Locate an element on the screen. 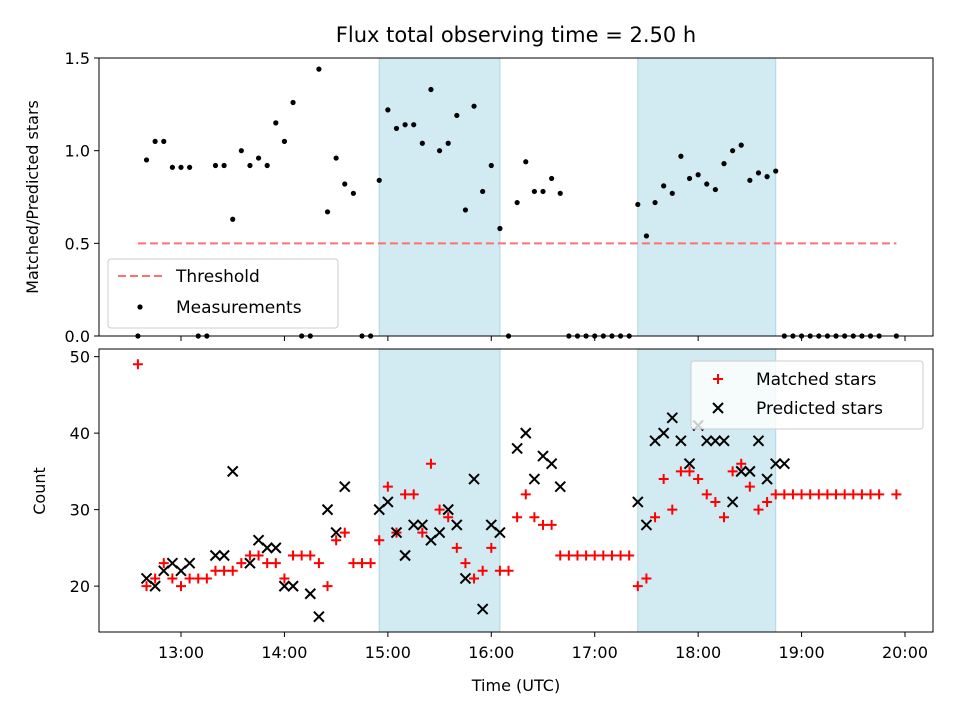 Image resolution: width=960 pixels, height=720 pixels. y-tick-label: 1.5 is located at coordinates (77, 58).